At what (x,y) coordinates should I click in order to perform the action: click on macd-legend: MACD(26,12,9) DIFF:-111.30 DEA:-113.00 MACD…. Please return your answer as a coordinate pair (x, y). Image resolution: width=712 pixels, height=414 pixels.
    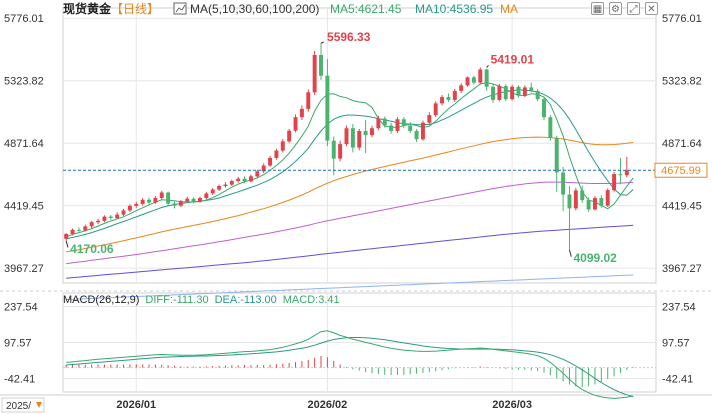
    Looking at the image, I should click on (201, 300).